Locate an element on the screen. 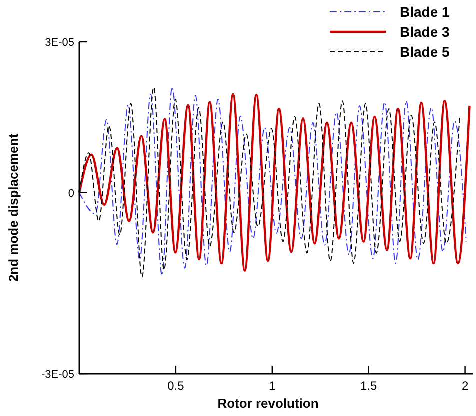  y-tick-label: 0 is located at coordinates (71, 194).